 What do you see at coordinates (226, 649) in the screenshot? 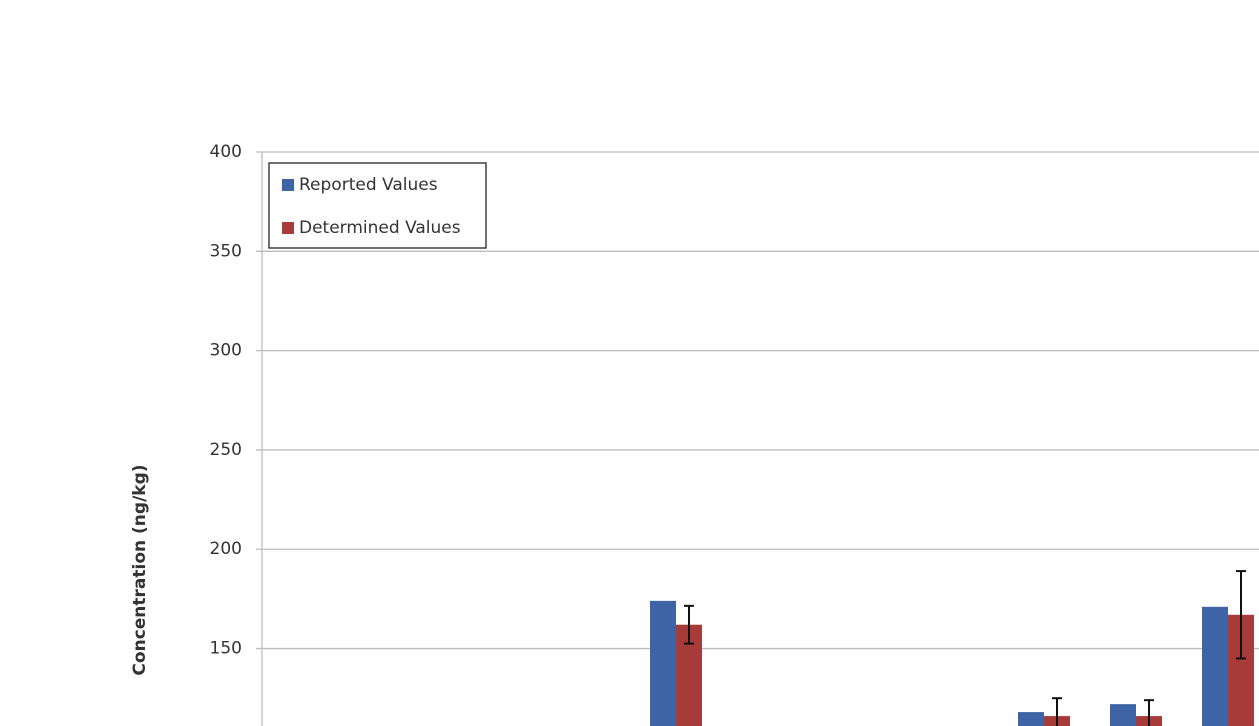
I see `y-tick-label: 150` at bounding box center [226, 649].